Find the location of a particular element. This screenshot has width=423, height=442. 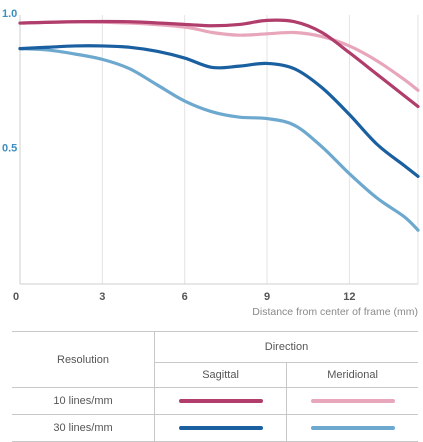

legend-swatch-30-meridional is located at coordinates (352, 428).